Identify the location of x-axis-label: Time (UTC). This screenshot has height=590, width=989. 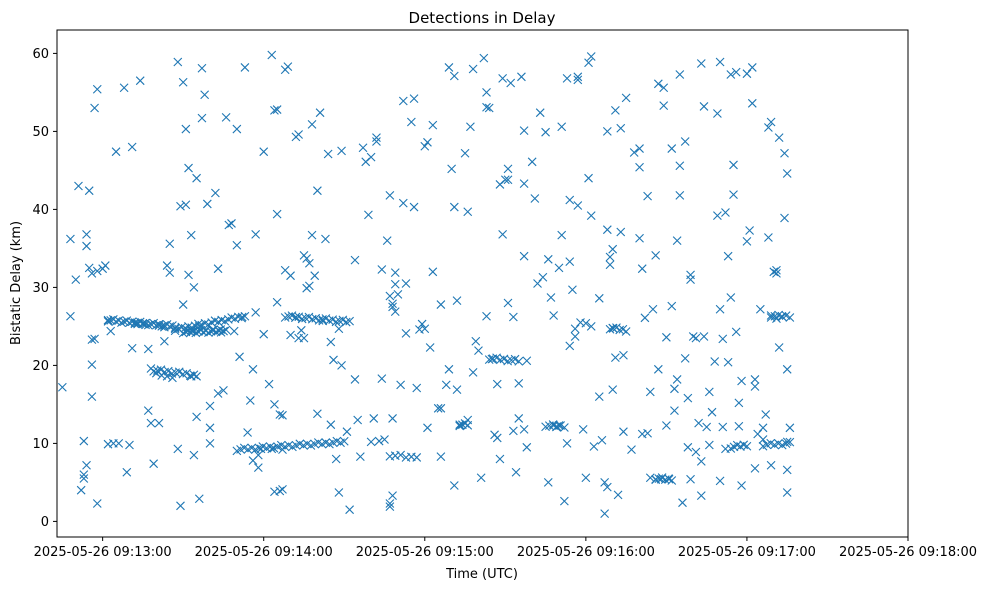
(481, 574).